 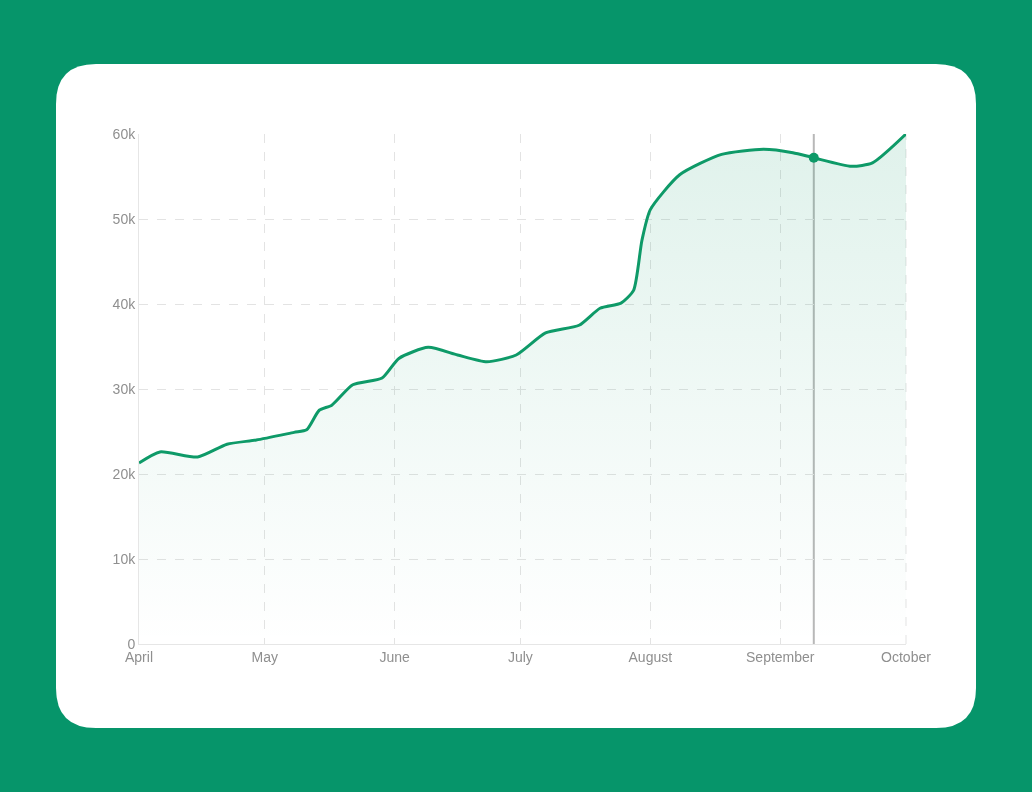 What do you see at coordinates (124, 218) in the screenshot?
I see `y-tick-label: 50k` at bounding box center [124, 218].